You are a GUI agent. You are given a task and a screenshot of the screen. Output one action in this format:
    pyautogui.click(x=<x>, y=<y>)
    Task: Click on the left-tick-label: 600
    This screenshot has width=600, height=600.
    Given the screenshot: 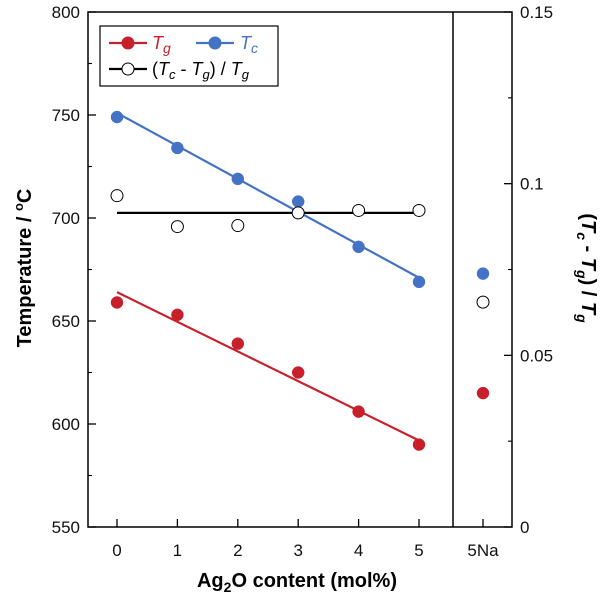 What is the action you would take?
    pyautogui.click(x=66, y=424)
    